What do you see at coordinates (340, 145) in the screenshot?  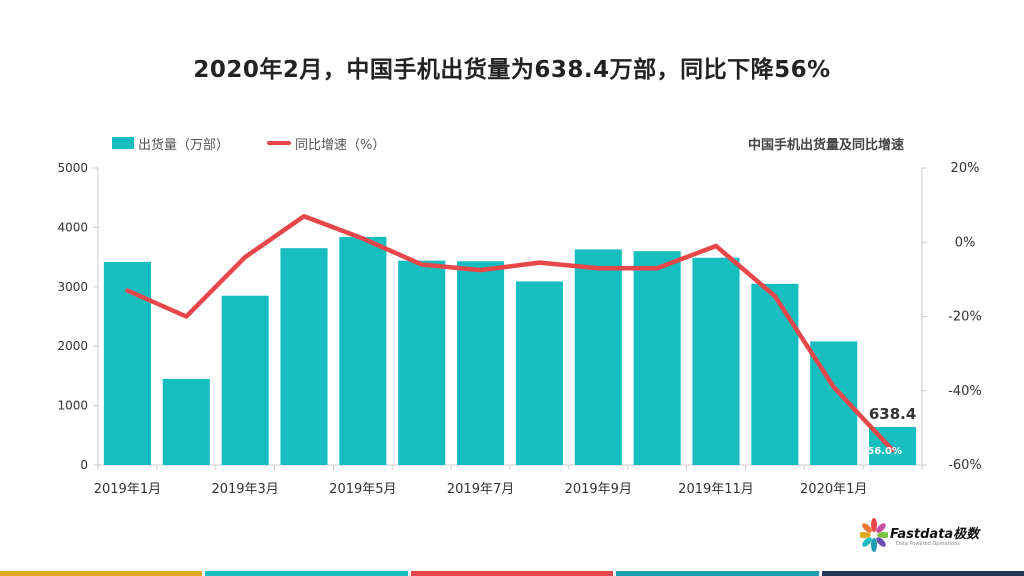 I see `legend-line-label: 同比增速（%）` at bounding box center [340, 145].